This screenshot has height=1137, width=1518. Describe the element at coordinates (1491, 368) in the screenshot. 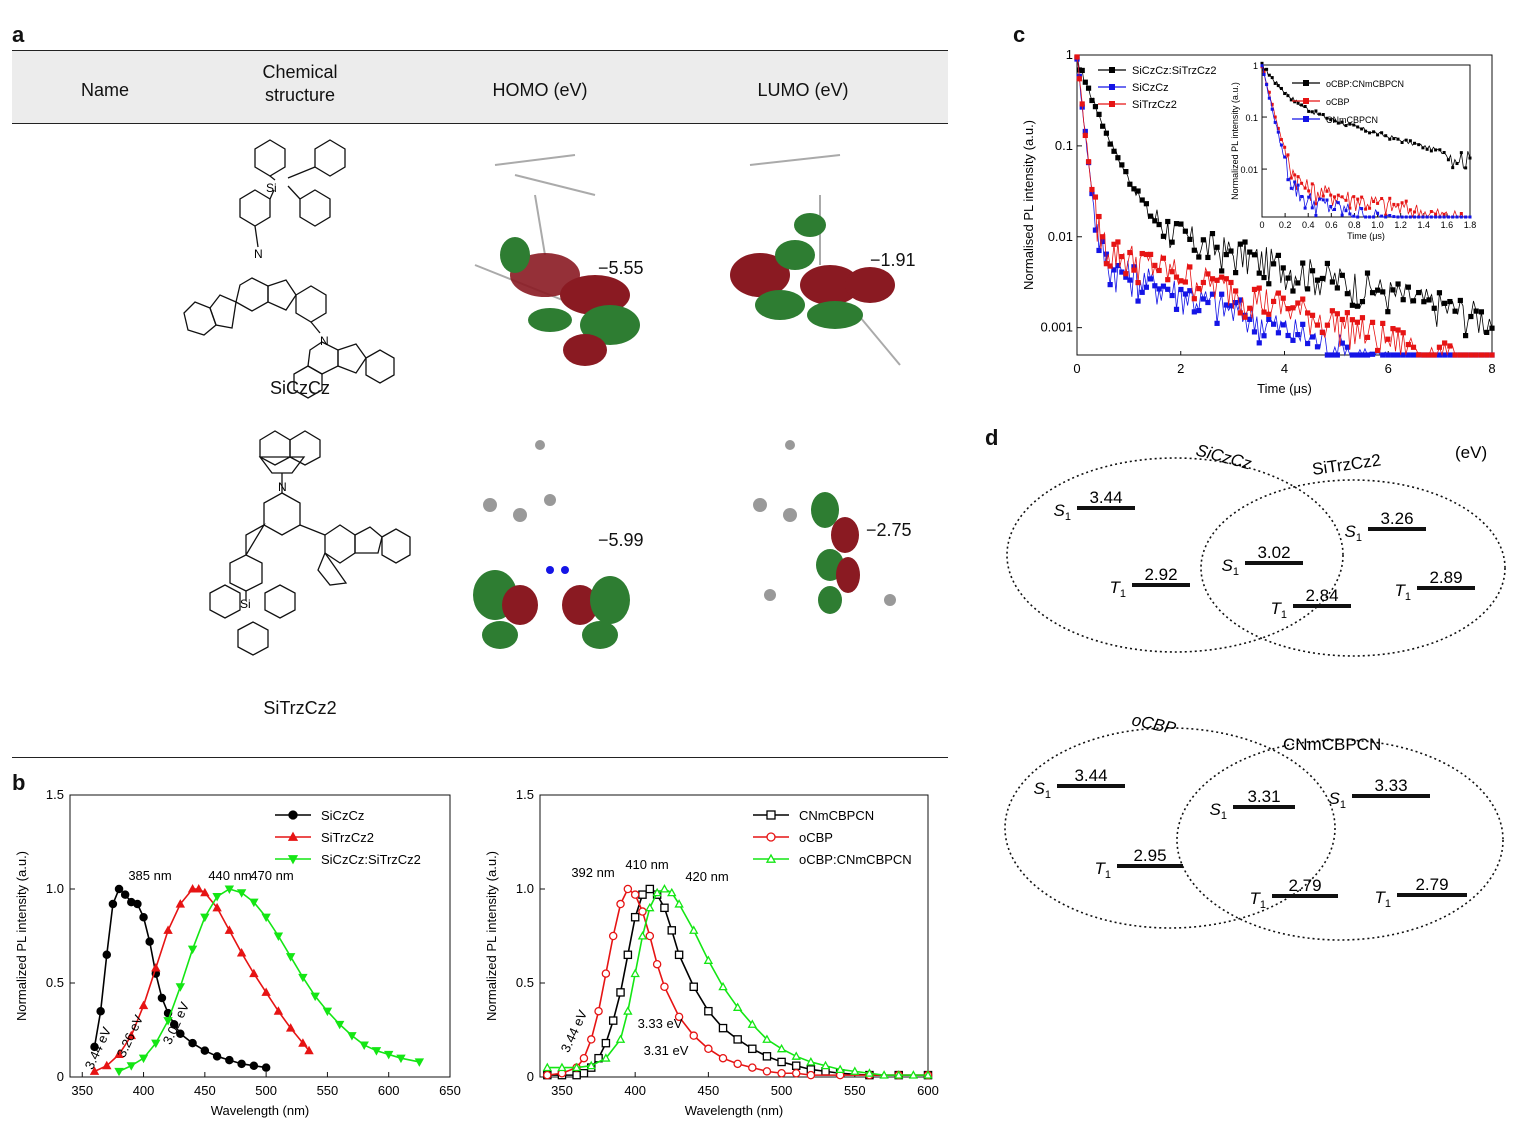

I see `x-tick-label: 8` at that location.